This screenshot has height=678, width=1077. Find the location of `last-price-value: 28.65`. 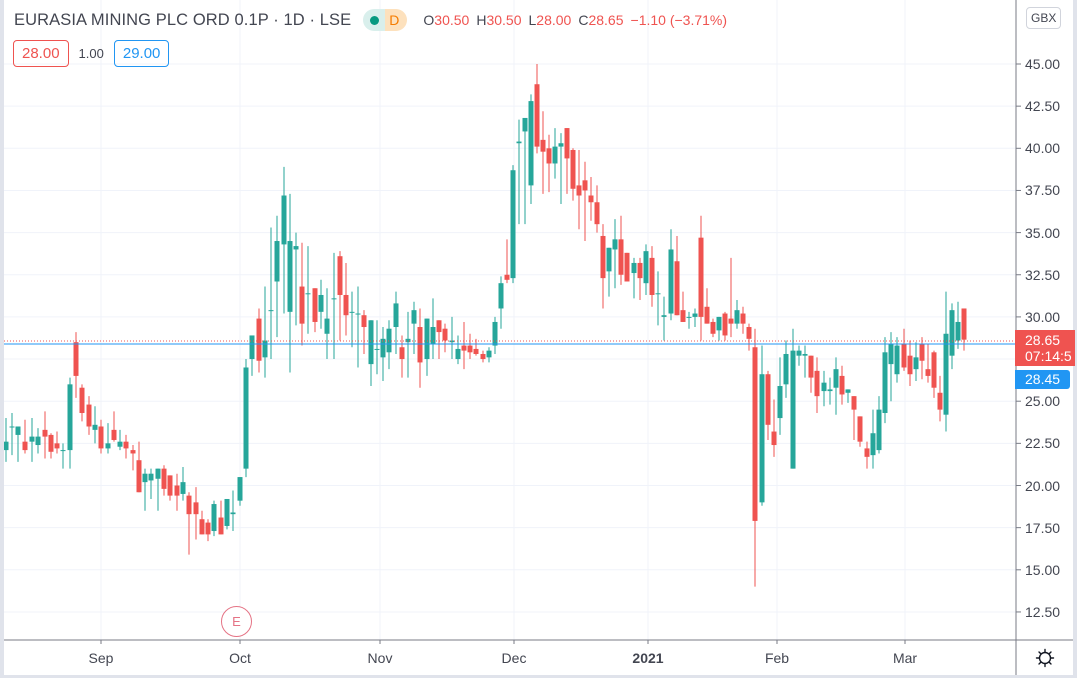

last-price-value: 28.65 is located at coordinates (1043, 340).